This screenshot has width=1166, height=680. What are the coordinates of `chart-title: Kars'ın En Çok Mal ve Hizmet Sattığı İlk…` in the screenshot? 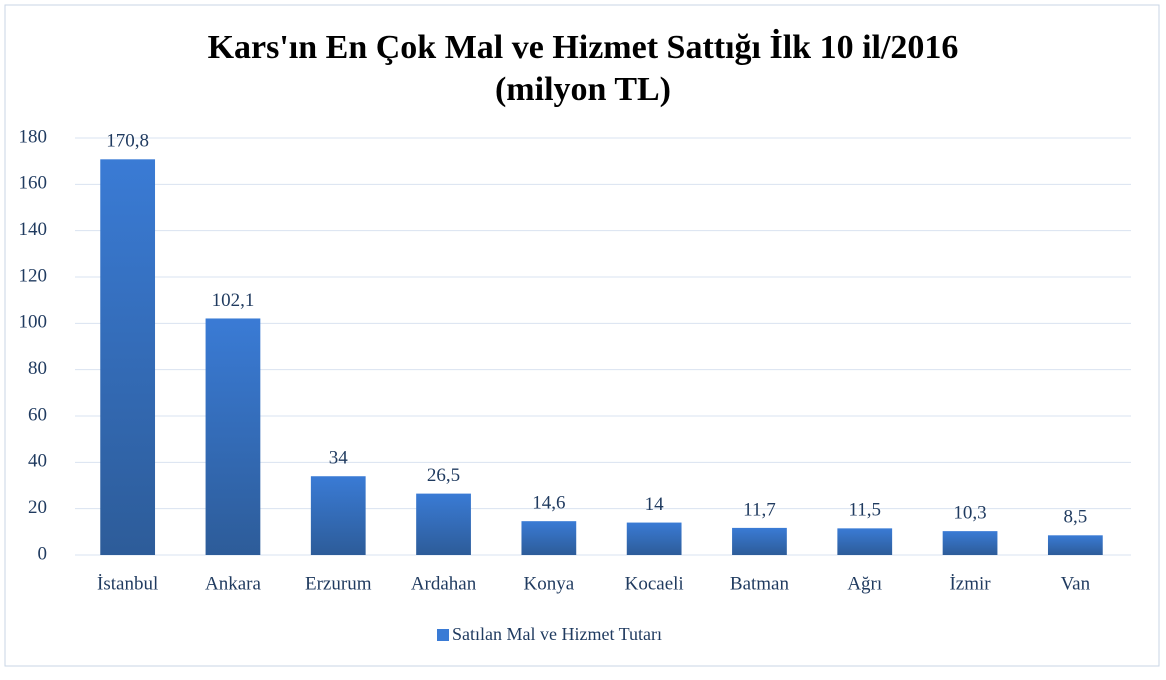 It's located at (583, 47).